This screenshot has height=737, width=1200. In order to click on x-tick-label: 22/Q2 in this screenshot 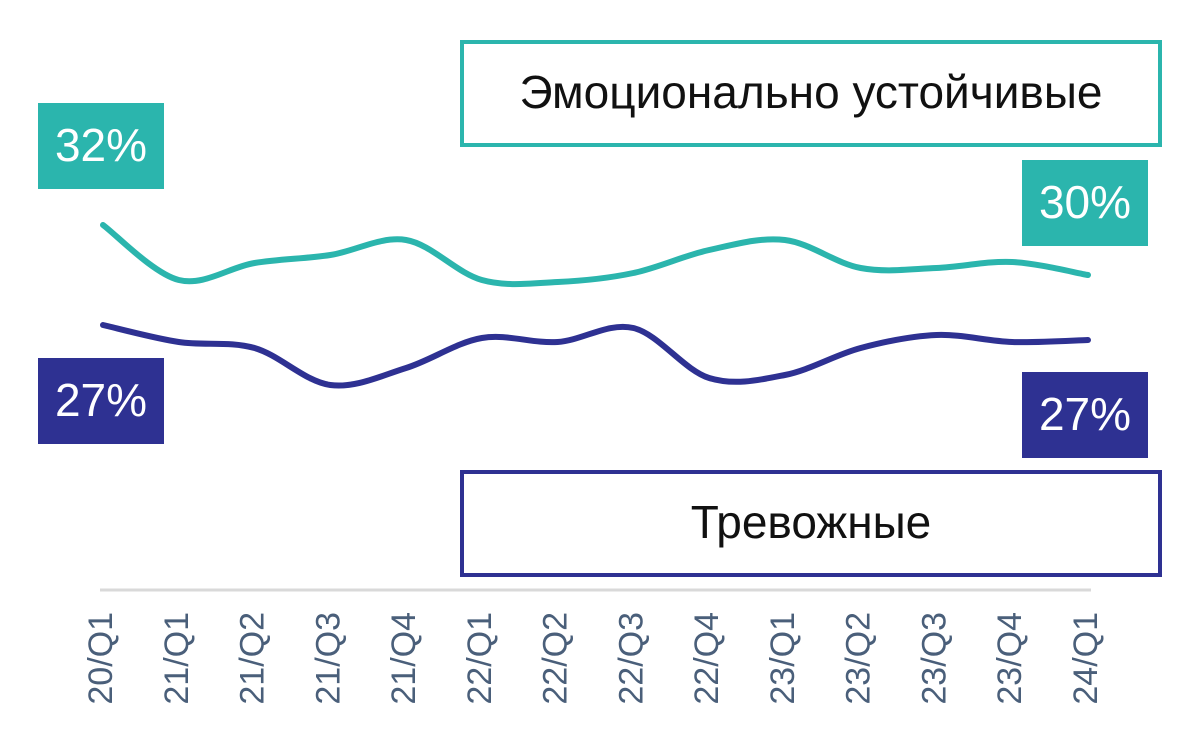, I will do `click(556, 658)`.